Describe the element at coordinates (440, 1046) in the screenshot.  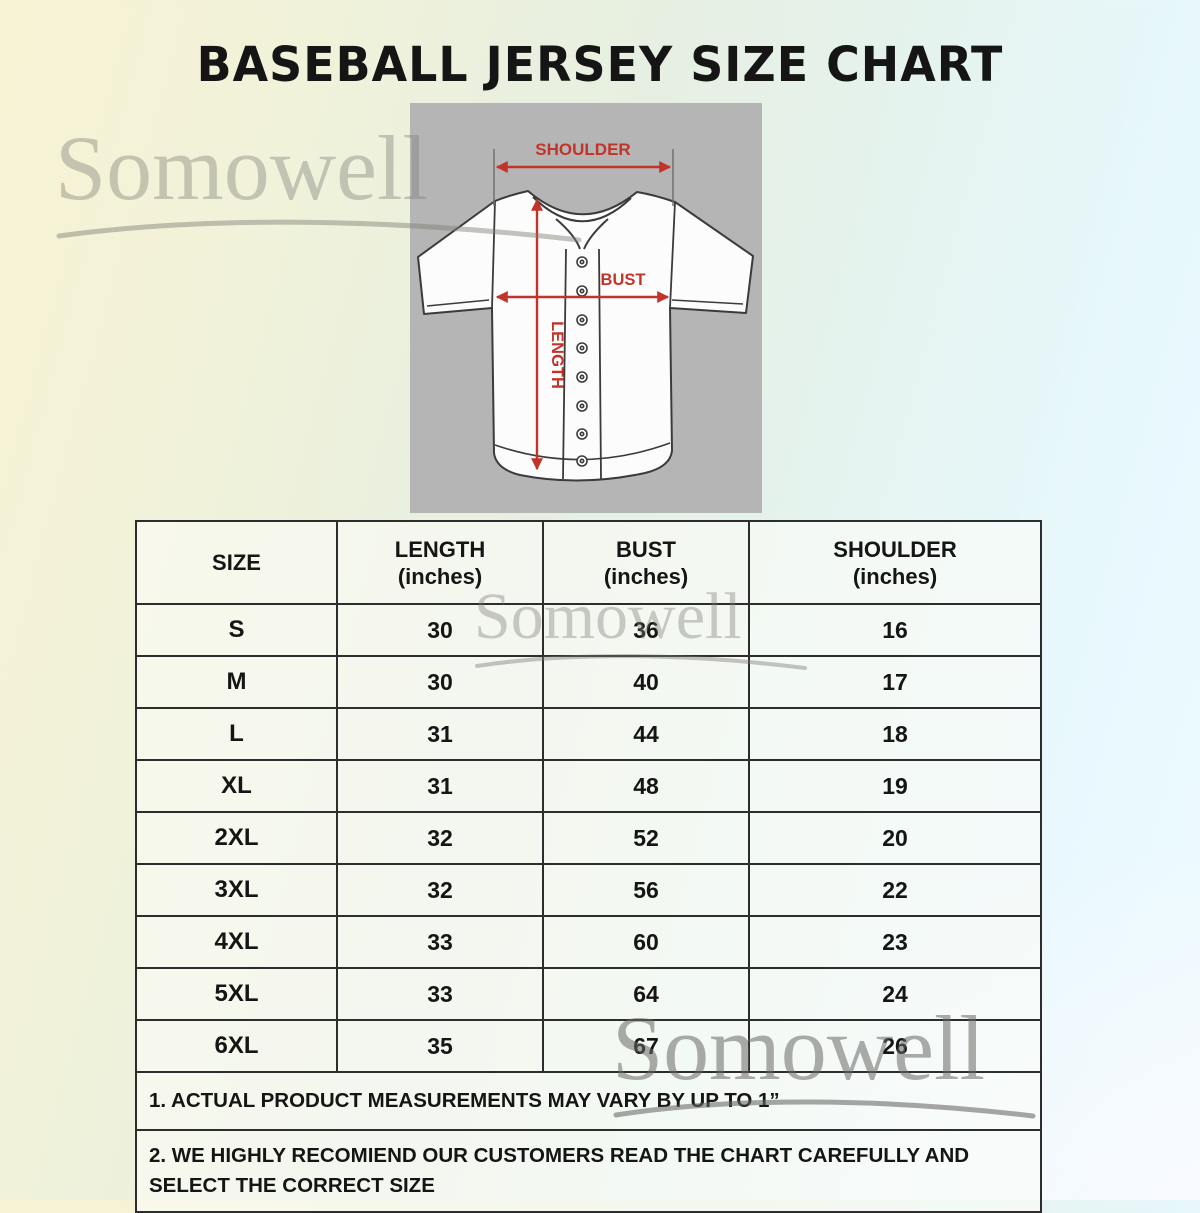
I see `length-cell: 35` at that location.